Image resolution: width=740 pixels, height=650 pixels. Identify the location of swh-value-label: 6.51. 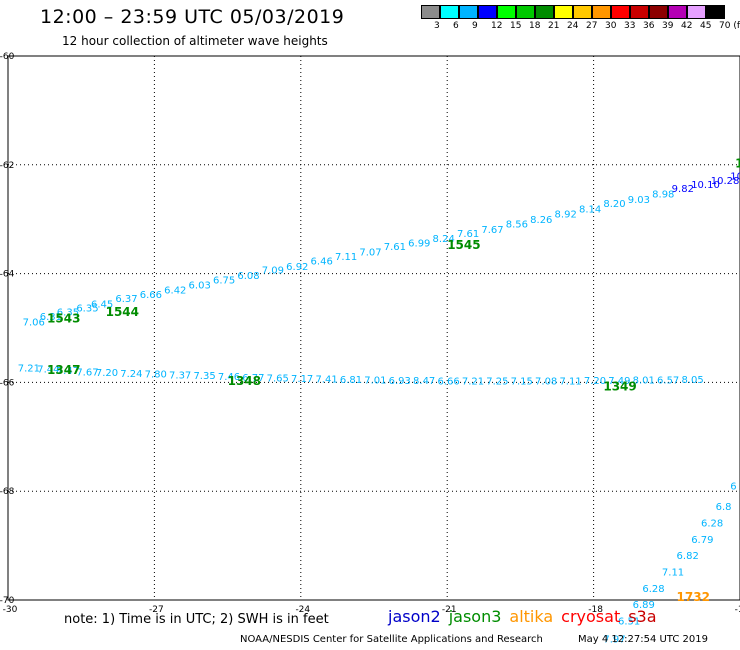
(629, 621).